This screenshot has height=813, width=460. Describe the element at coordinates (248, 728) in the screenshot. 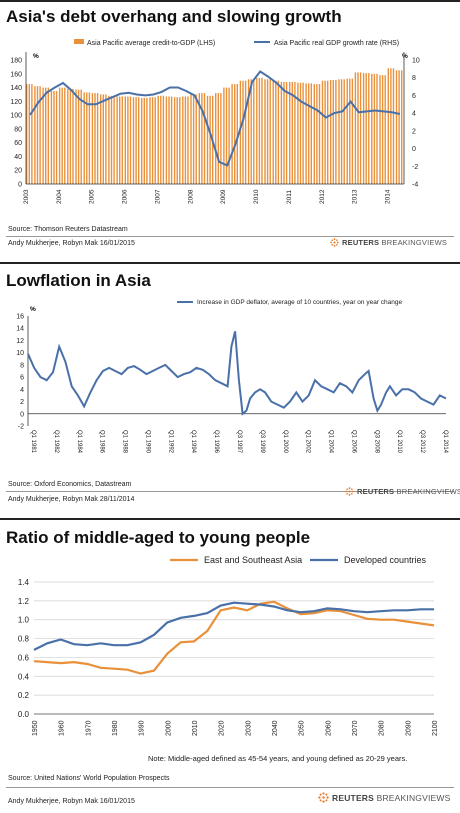

I see `x-tick: 2030` at that location.